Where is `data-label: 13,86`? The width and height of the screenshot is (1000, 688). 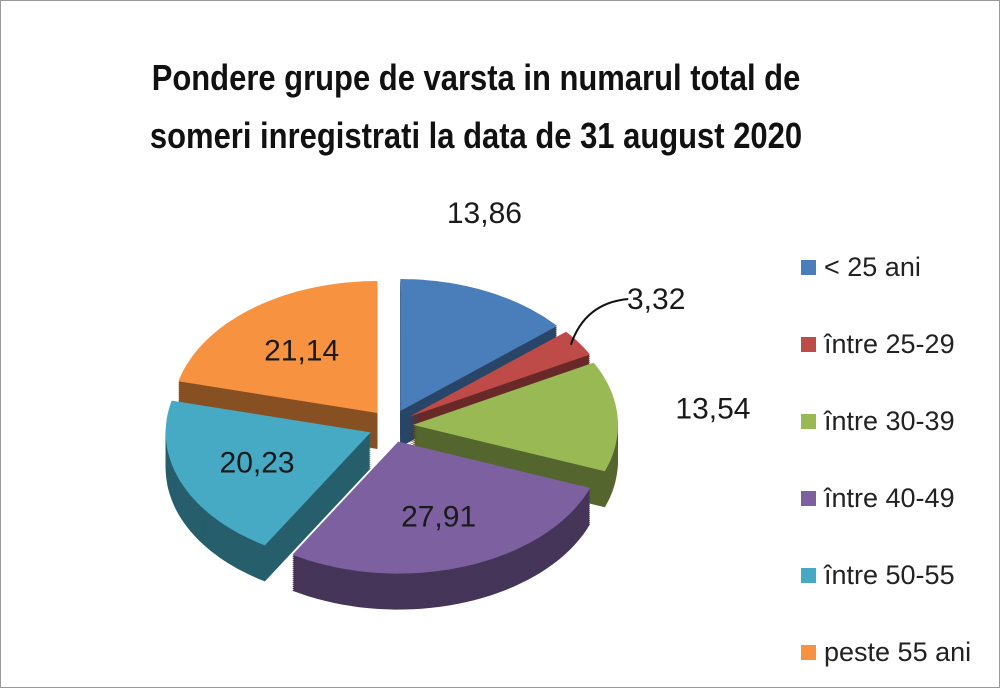 data-label: 13,86 is located at coordinates (484, 213).